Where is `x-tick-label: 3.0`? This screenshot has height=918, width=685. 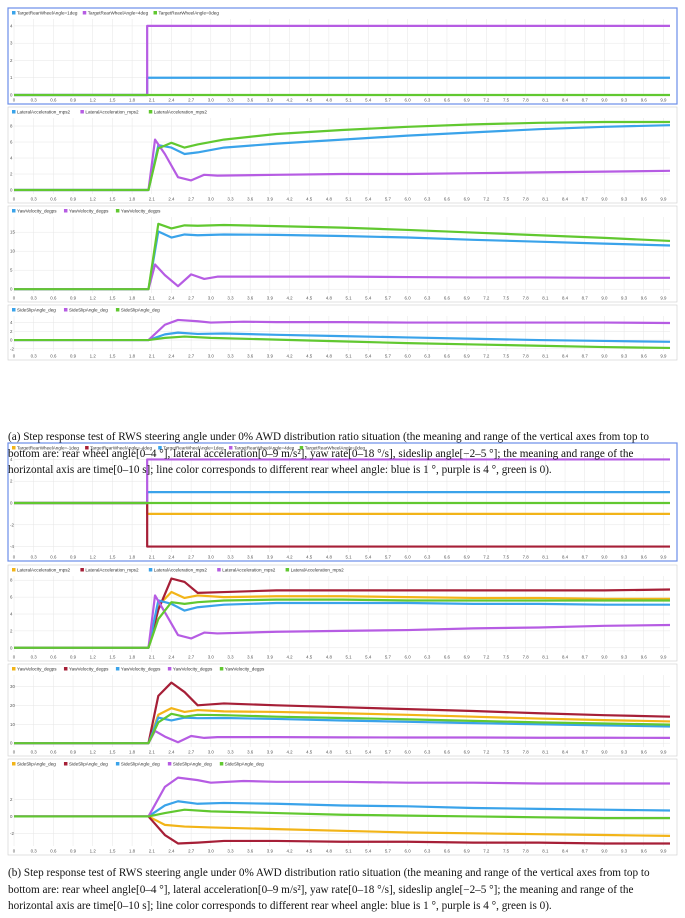
x-tick-label: 3.0 is located at coordinates (211, 298).